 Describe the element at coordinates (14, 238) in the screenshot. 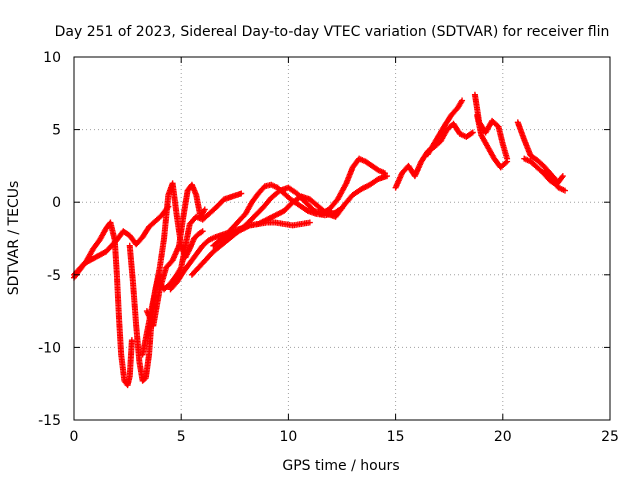

I see `y-axis-label: SDTVAR / TECUs` at that location.